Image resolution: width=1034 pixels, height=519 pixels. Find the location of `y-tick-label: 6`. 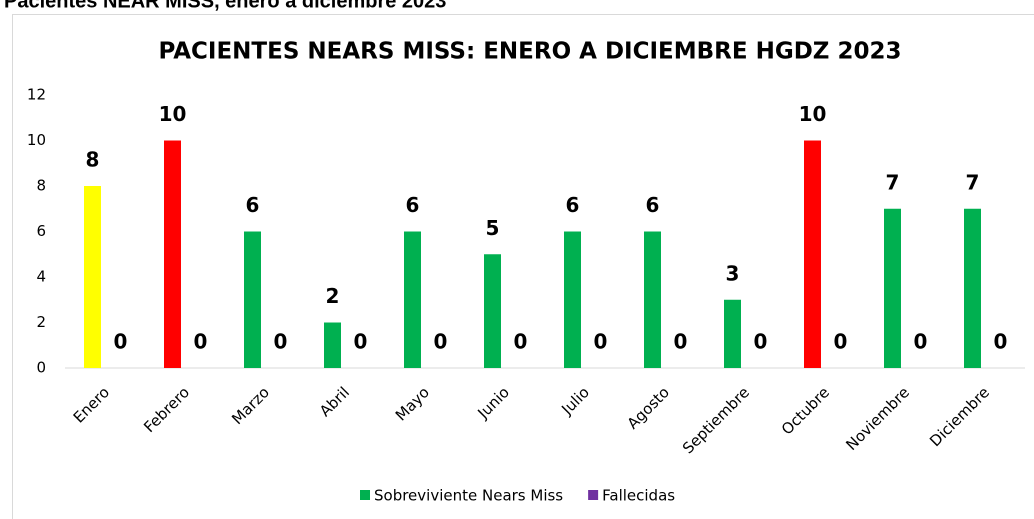

y-tick-label: 6 is located at coordinates (41, 231).